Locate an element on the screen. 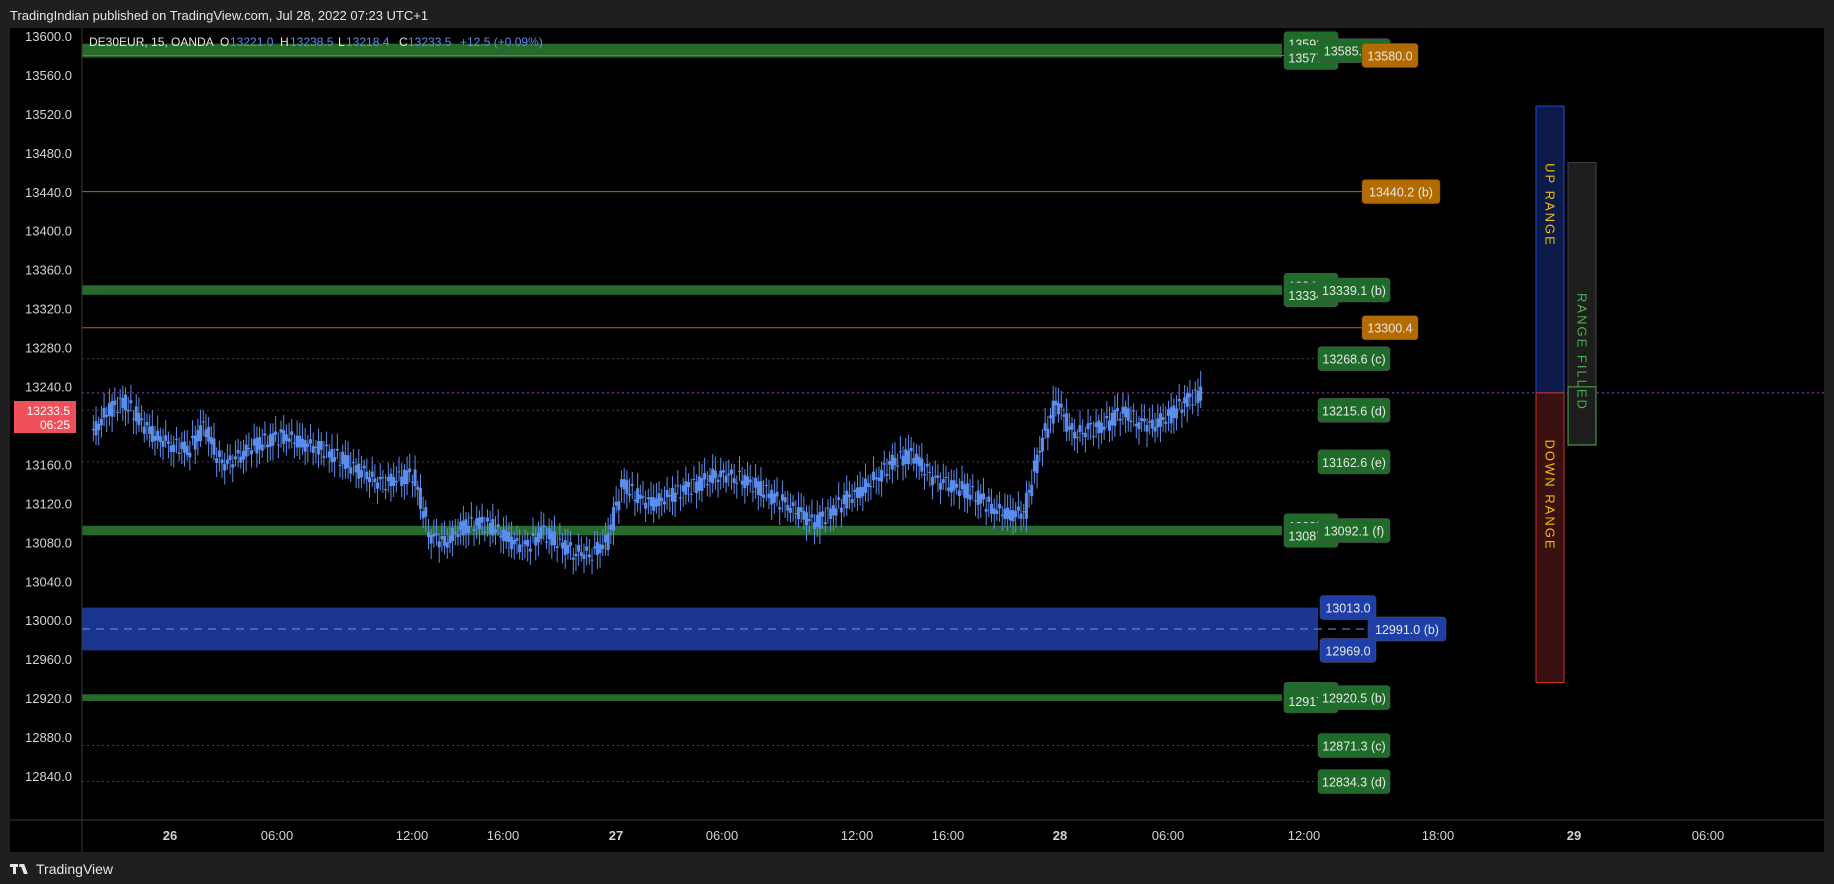 This screenshot has height=884, width=1834. price-tick-label: 12840.0 is located at coordinates (48, 776).